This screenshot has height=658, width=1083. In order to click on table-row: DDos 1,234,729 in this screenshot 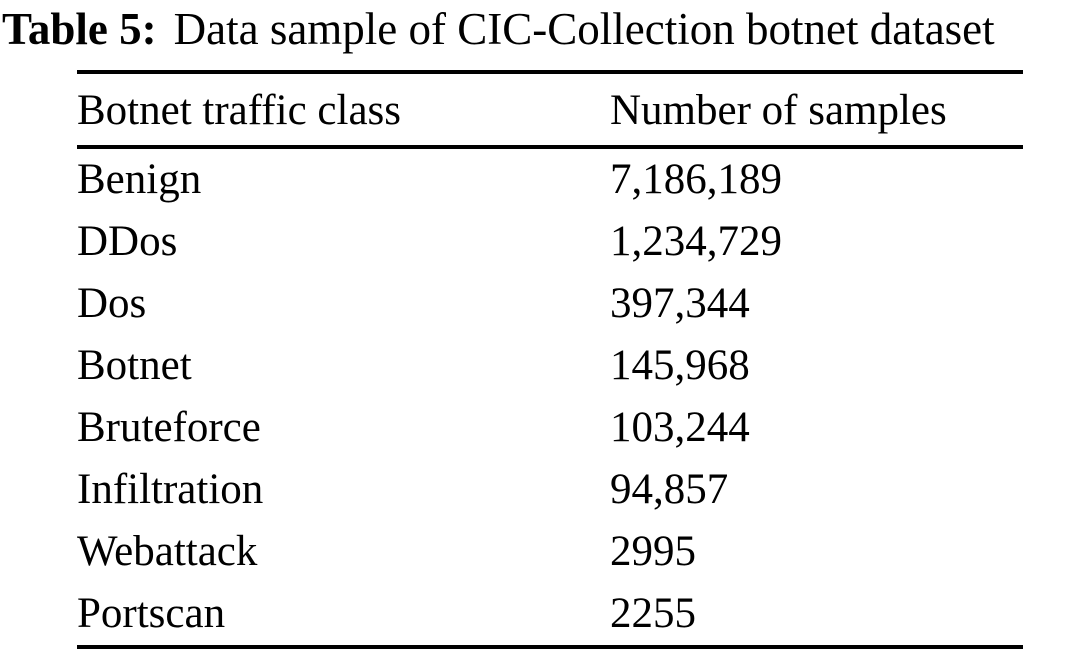, I will do `click(550, 242)`.